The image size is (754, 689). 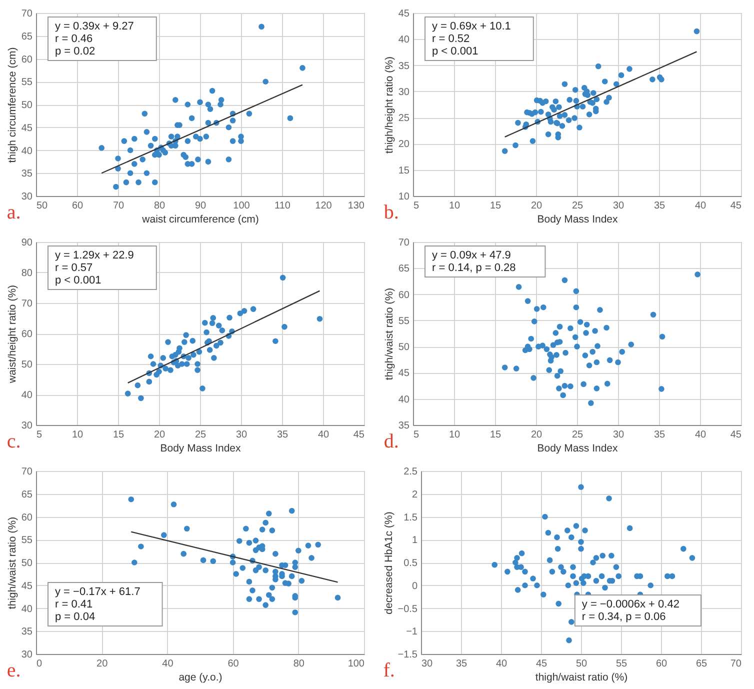 I want to click on y-axis-title: waist/height ratio (%), so click(x=12, y=334).